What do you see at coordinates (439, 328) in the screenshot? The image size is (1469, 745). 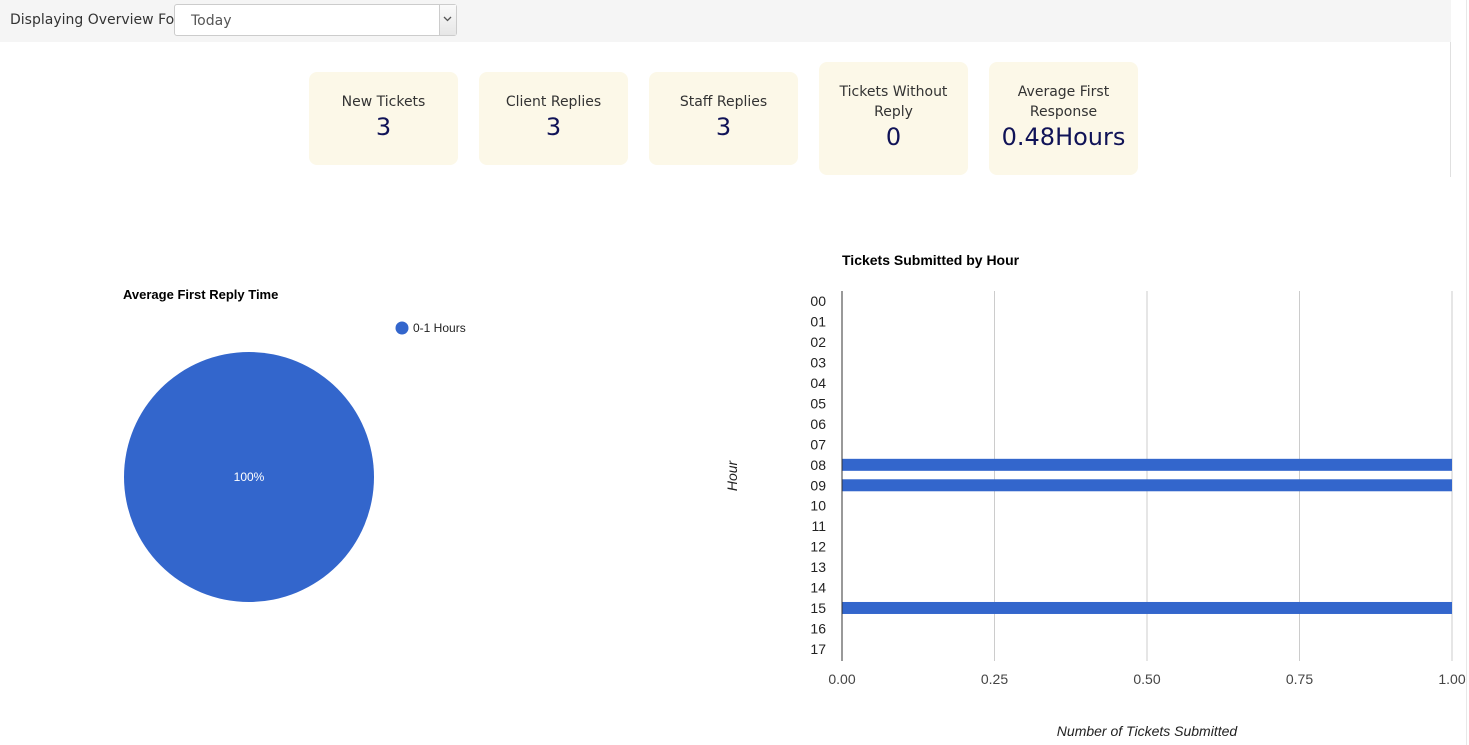 I see `legend-label: 0-1 Hours` at bounding box center [439, 328].